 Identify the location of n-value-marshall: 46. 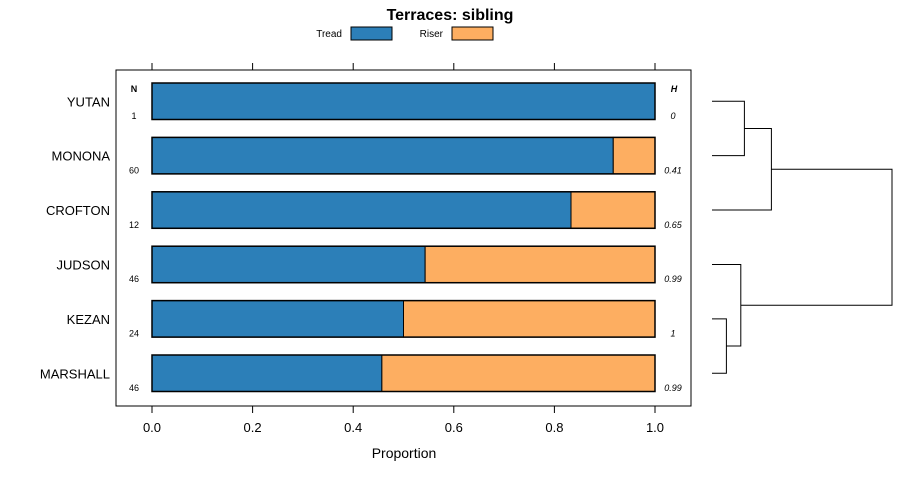
(134, 388).